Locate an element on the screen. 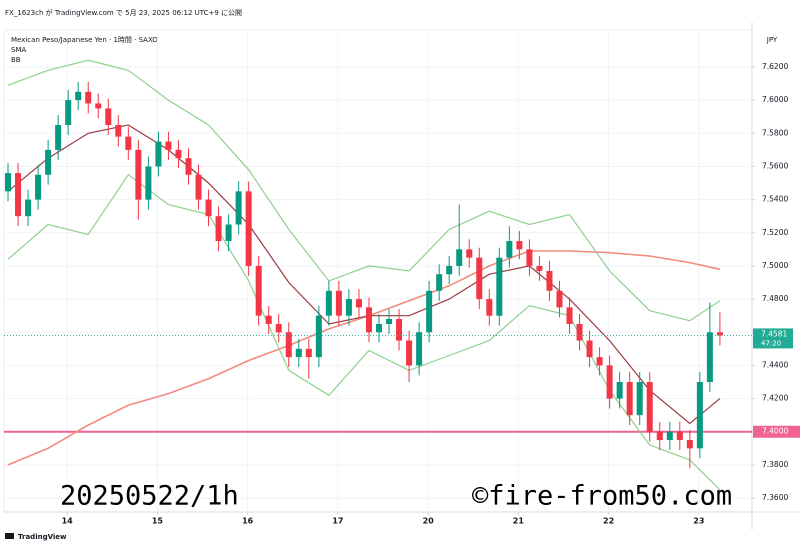 The width and height of the screenshot is (800, 560). footer-logo is located at coordinates (9, 536).